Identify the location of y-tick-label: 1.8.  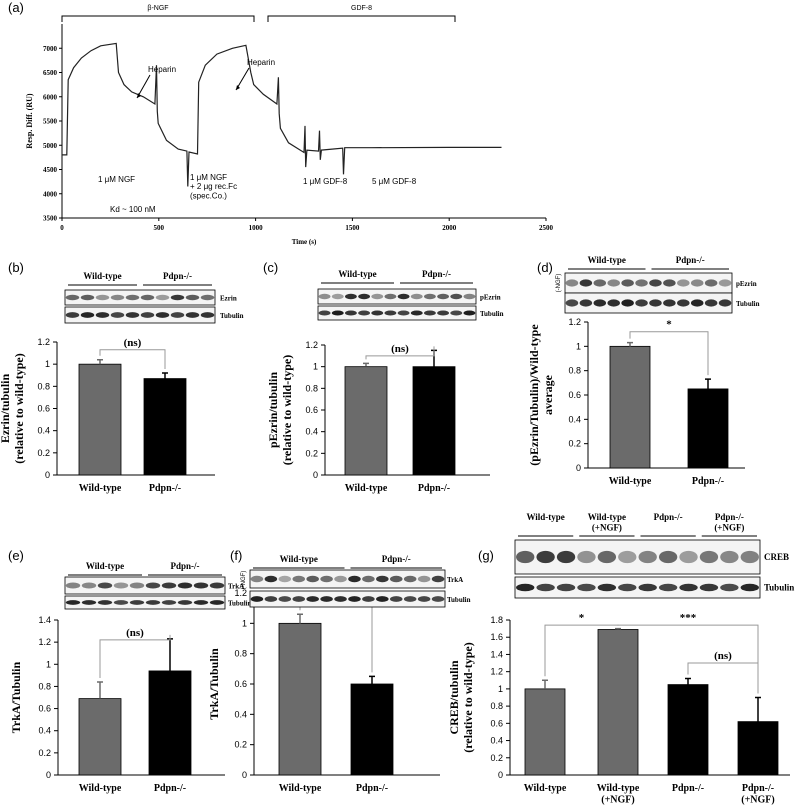
(496, 620).